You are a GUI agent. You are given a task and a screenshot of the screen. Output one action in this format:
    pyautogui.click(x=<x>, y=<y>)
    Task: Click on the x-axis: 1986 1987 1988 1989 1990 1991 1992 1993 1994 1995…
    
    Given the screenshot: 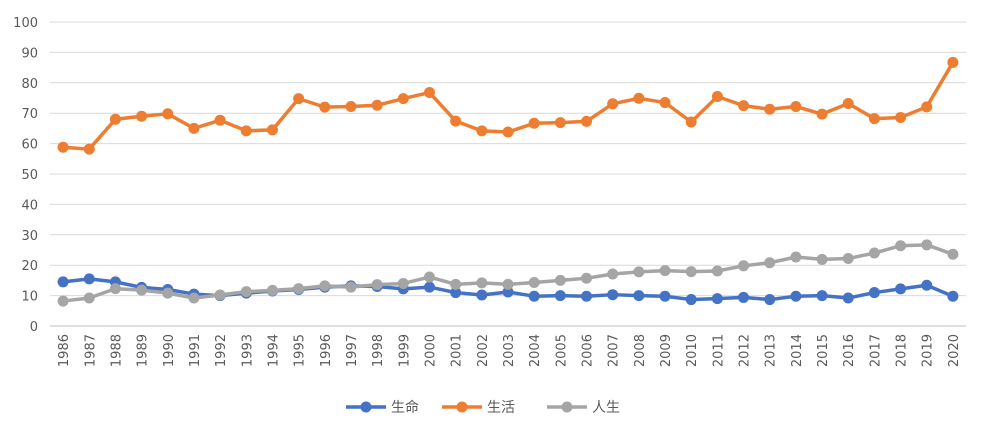 What is the action you would take?
    pyautogui.click(x=509, y=350)
    